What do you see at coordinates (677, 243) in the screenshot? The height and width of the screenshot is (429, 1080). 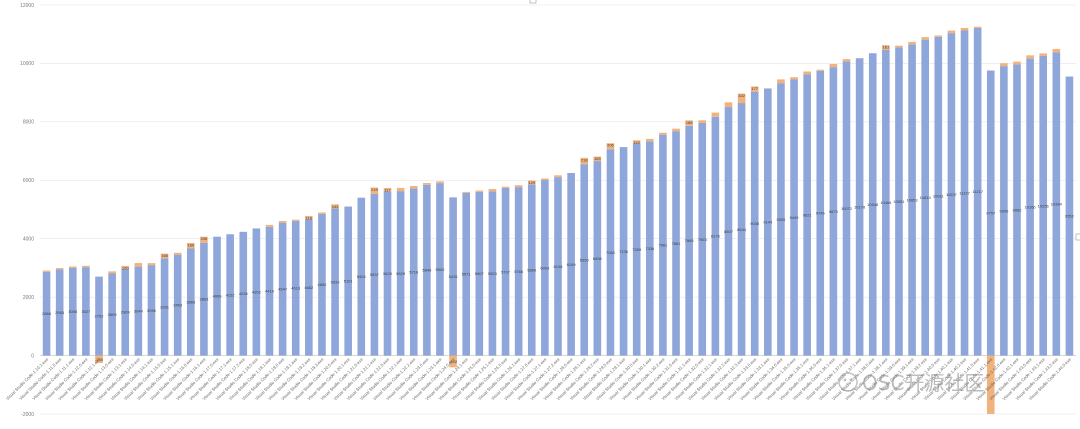 I see `base-value-label: 7681` at bounding box center [677, 243].